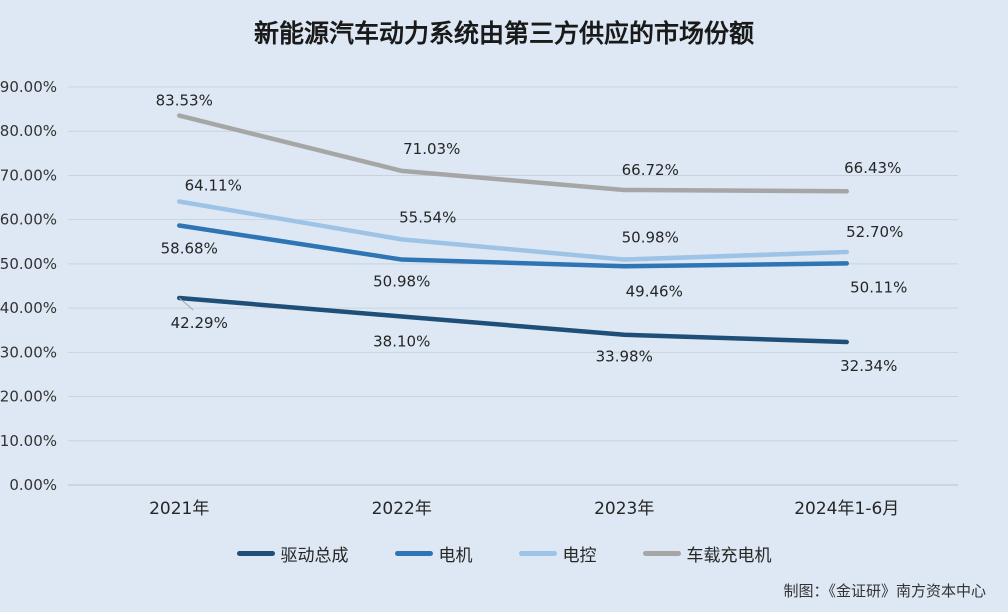 This screenshot has width=1008, height=612. Describe the element at coordinates (455, 556) in the screenshot. I see `legend-label: 电机` at that location.